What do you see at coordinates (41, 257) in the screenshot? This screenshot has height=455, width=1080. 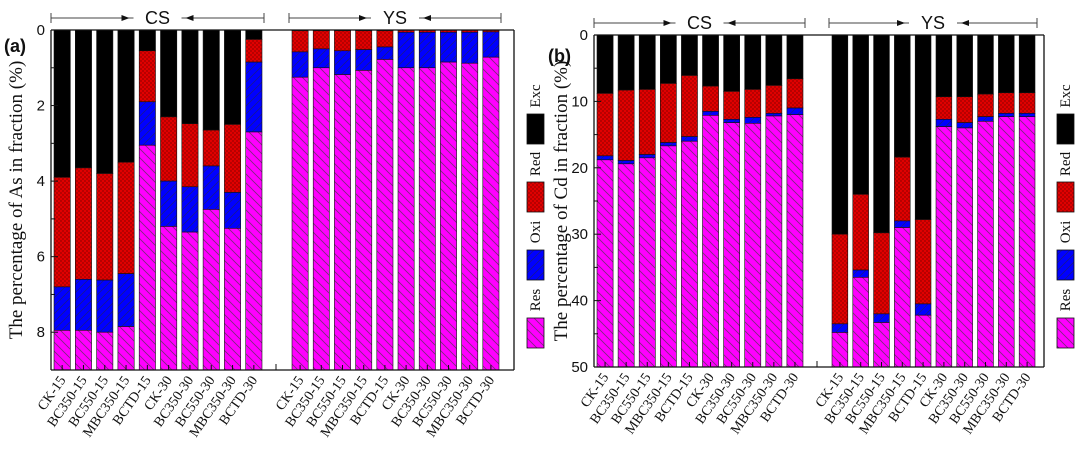 I see `y-tick-label: 6` at bounding box center [41, 257].